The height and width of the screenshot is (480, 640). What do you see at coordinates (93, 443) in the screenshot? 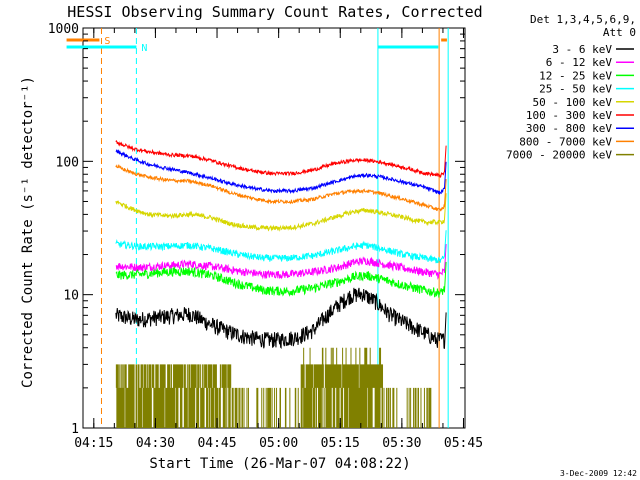
I see `x-tick-label: 04:15` at bounding box center [93, 443].